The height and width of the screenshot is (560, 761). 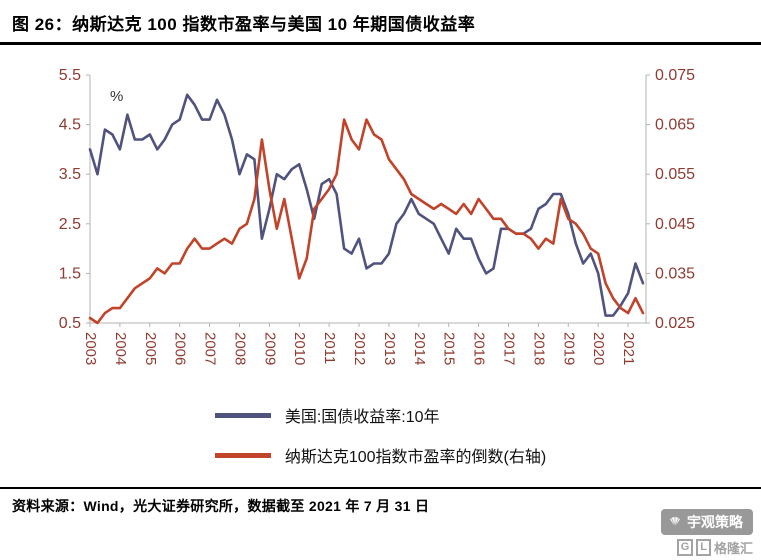 What do you see at coordinates (359, 348) in the screenshot?
I see `x-axis-tick-label: 2012` at bounding box center [359, 348].